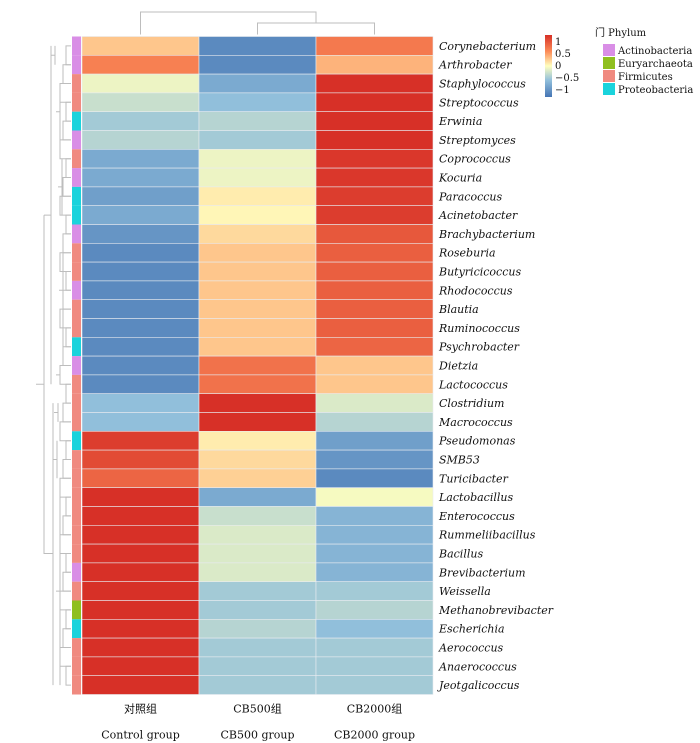 This screenshot has width=700, height=743. What do you see at coordinates (479, 102) in the screenshot?
I see `genus-label: Streptococcus` at bounding box center [479, 102].